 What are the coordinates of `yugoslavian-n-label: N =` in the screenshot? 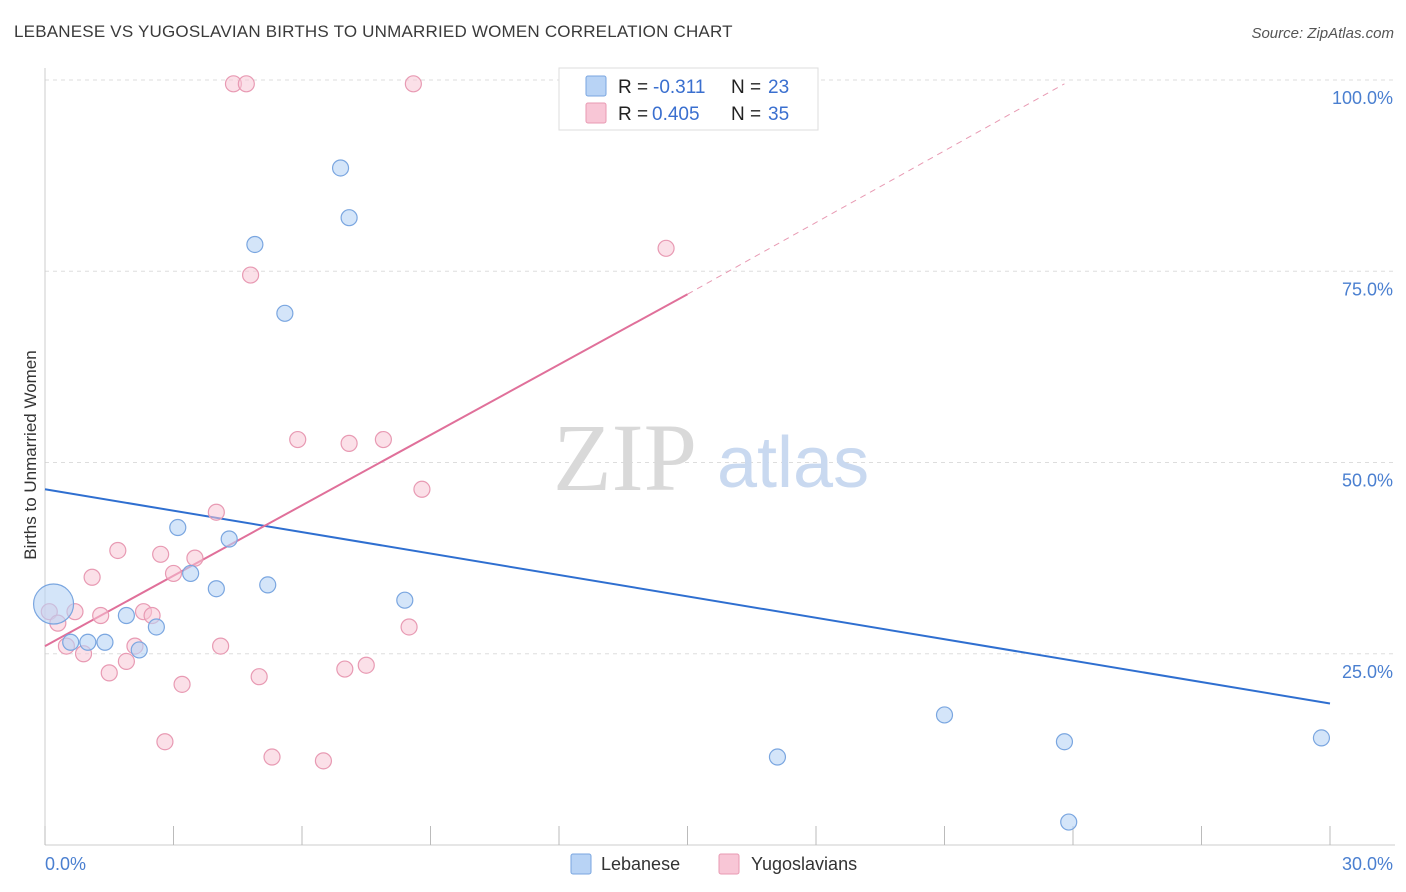 It's located at (746, 114).